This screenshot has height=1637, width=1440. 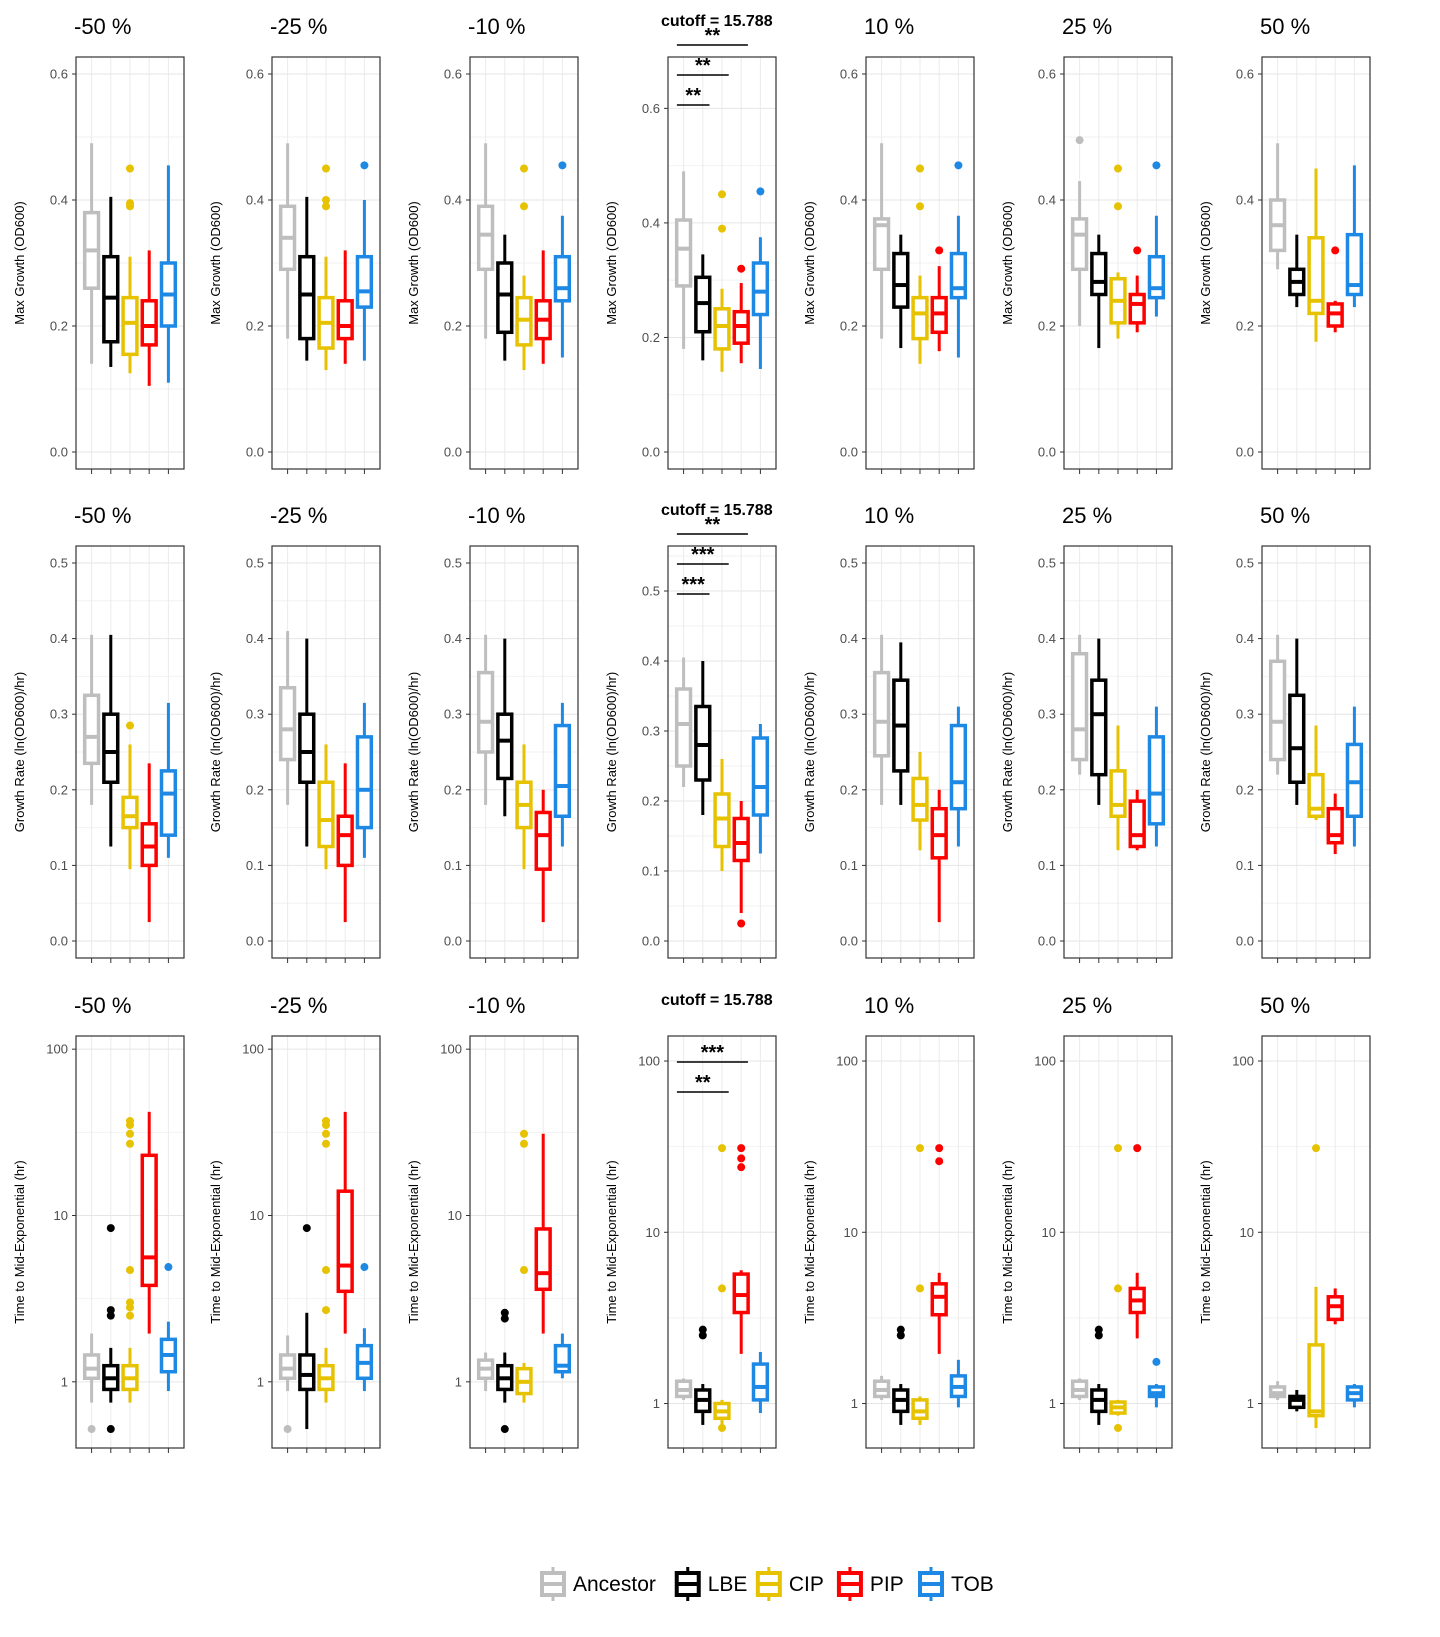 I want to click on y-tick-label: 1, so click(x=260, y=1381).